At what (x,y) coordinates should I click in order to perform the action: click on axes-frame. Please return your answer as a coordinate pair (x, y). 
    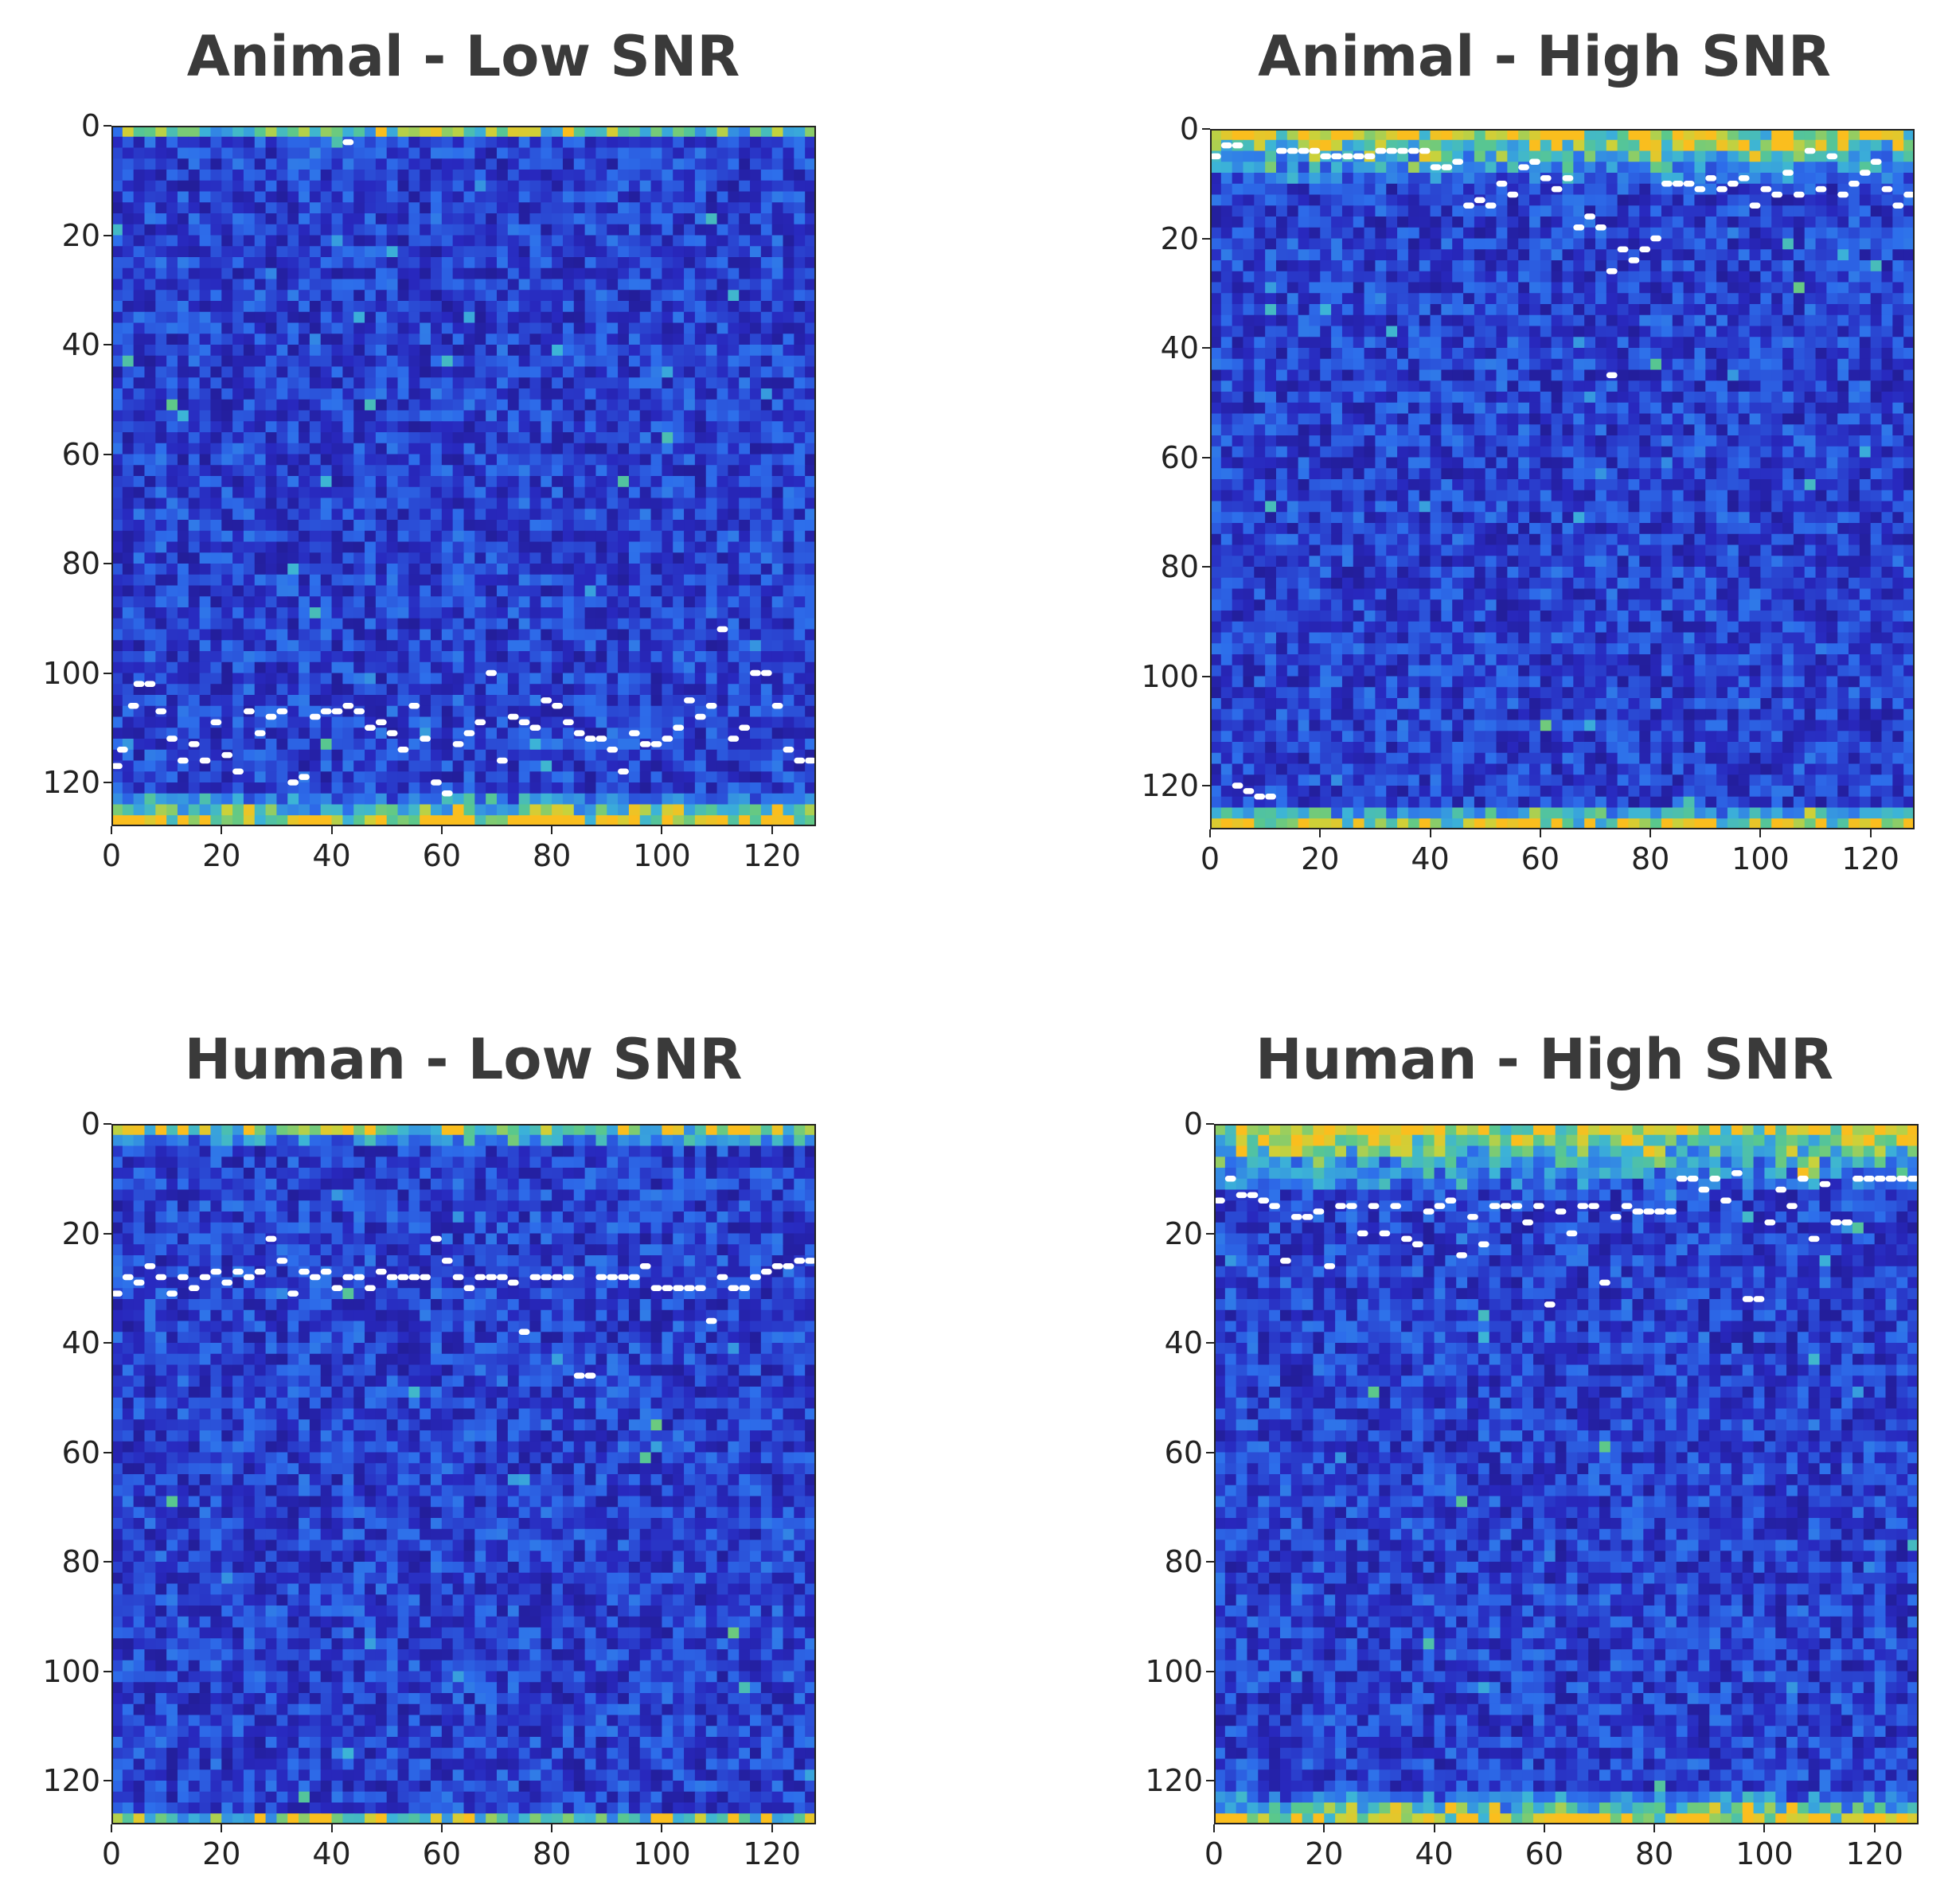
    Looking at the image, I should click on (1562, 479).